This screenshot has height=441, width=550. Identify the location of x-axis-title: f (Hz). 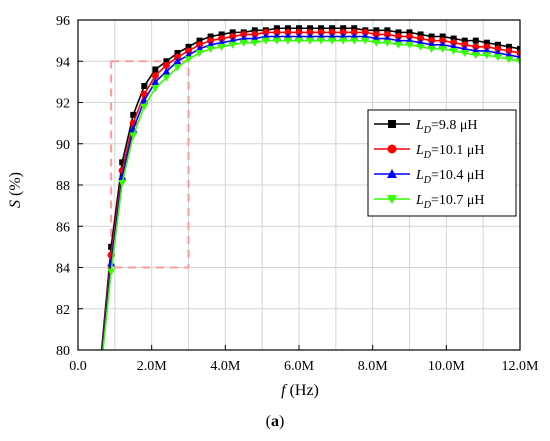
(300, 390).